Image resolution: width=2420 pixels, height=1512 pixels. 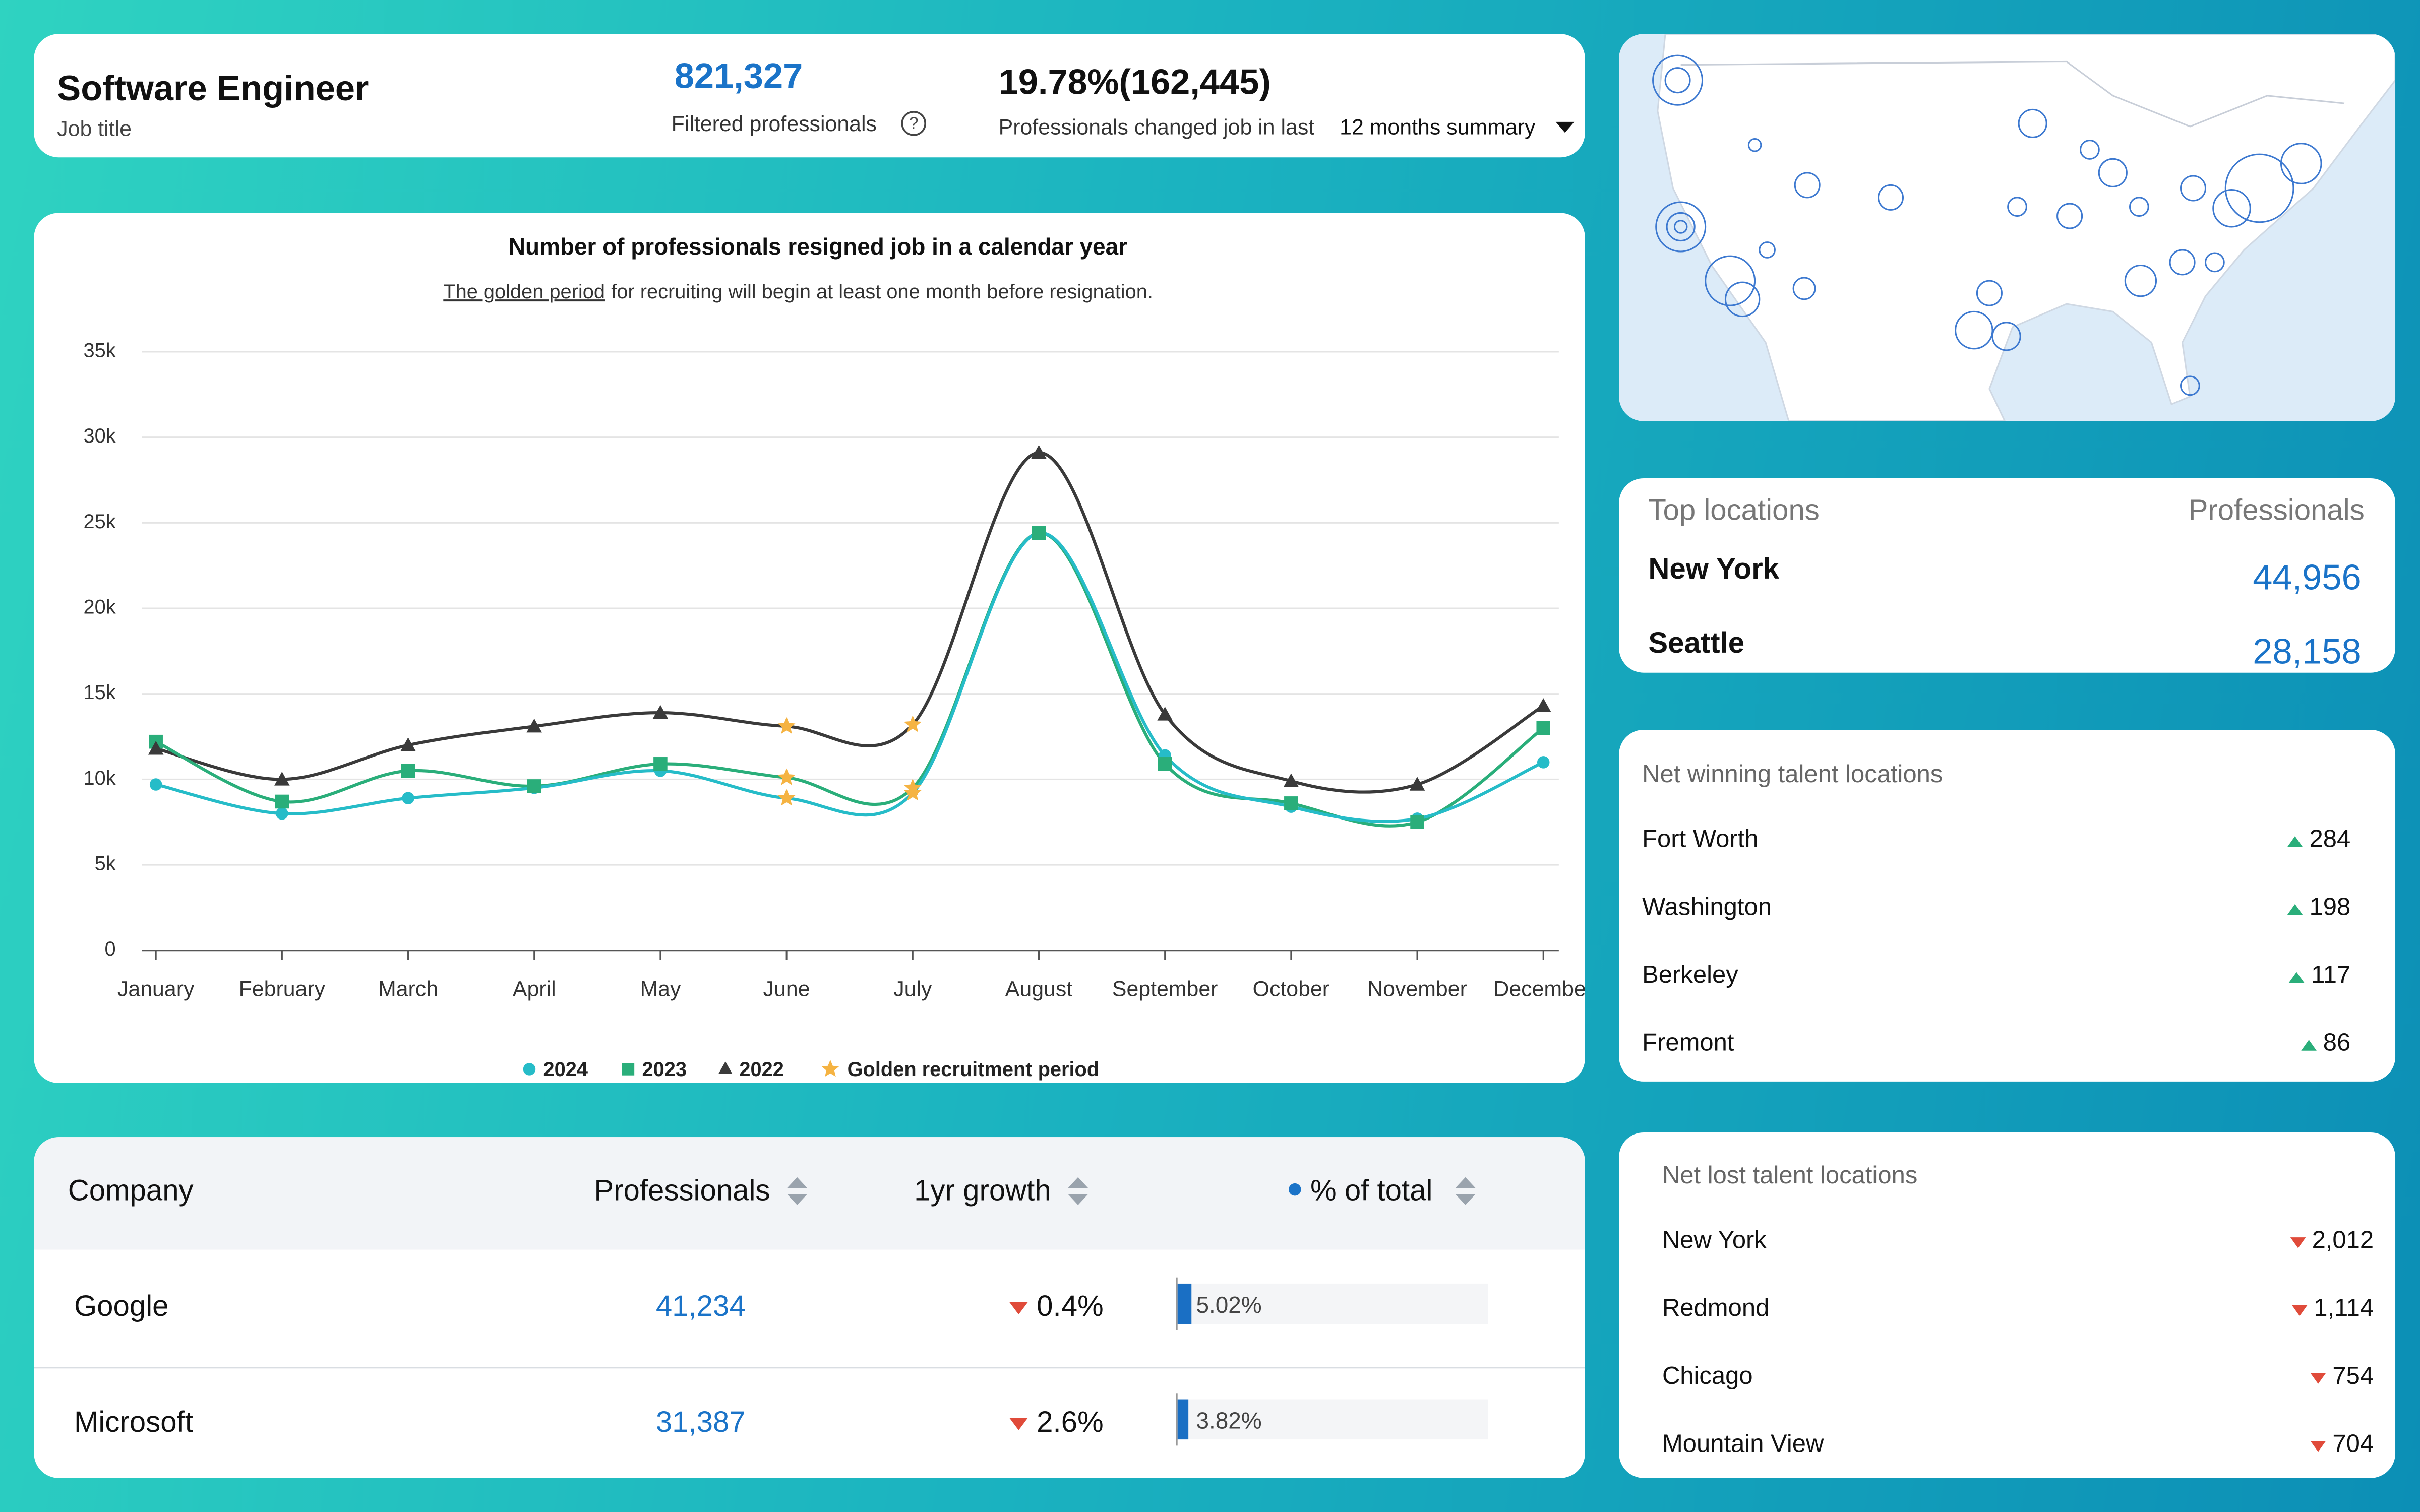 I want to click on location-name: Fremont, so click(x=1688, y=1043).